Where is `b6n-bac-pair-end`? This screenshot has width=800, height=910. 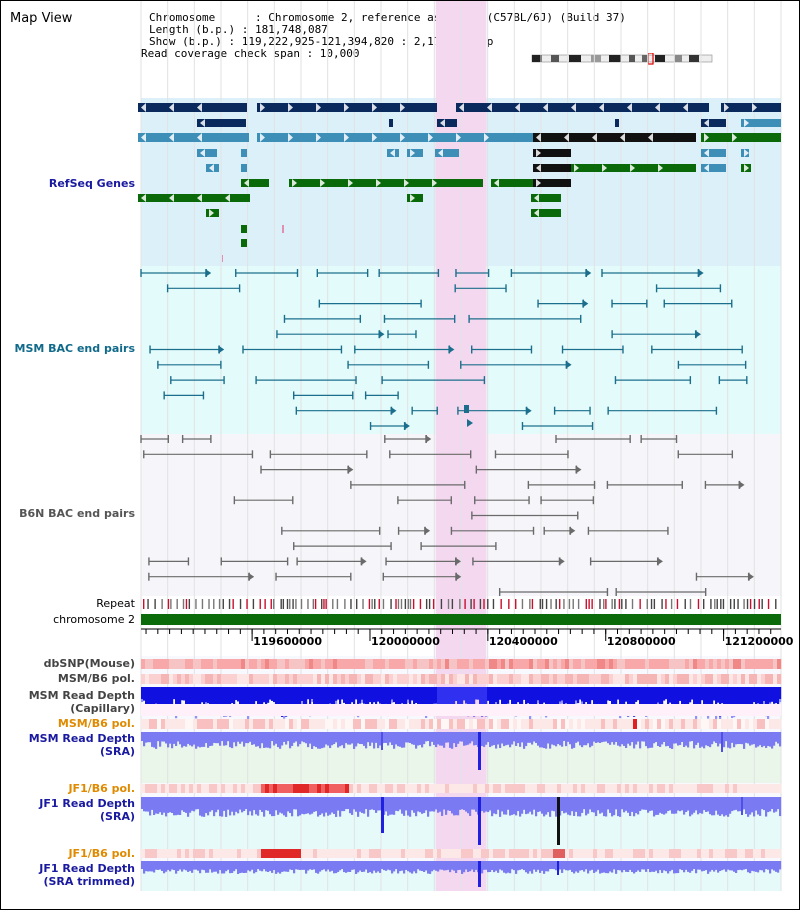 b6n-bac-pair-end is located at coordinates (458, 576).